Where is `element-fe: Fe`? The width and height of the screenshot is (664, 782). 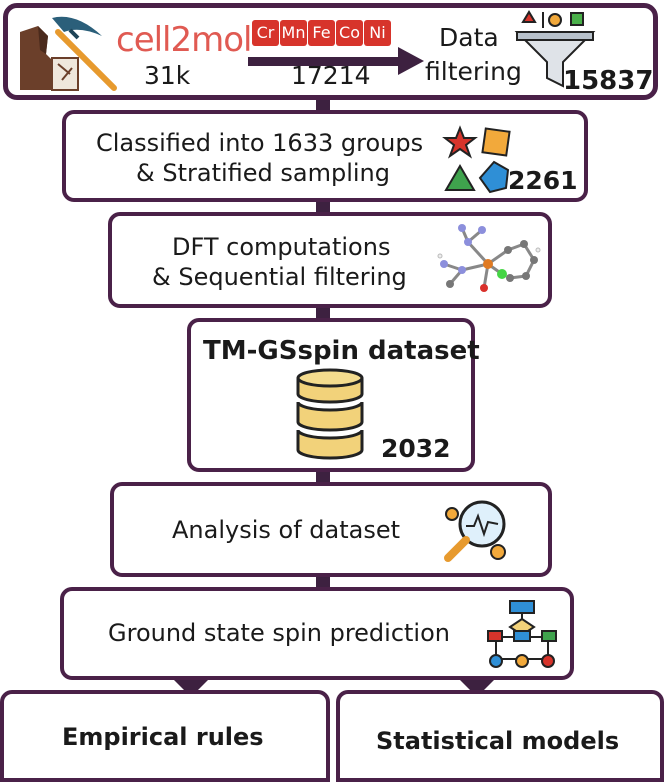 element-fe: Fe is located at coordinates (321, 33).